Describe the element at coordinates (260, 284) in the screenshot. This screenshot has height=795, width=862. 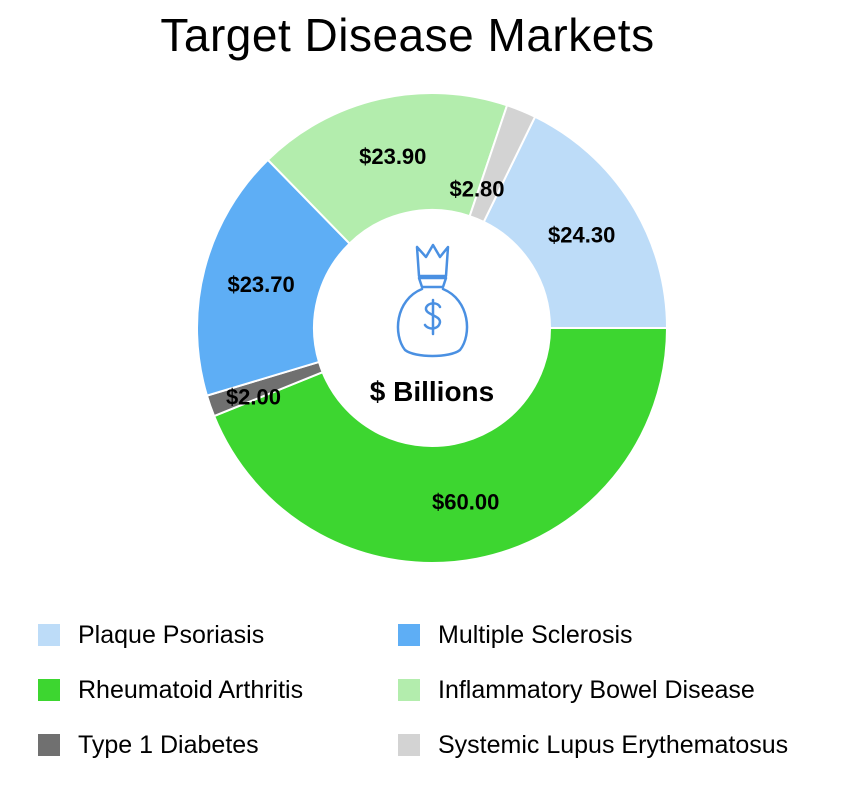
I see `slice-label: $23.70` at that location.